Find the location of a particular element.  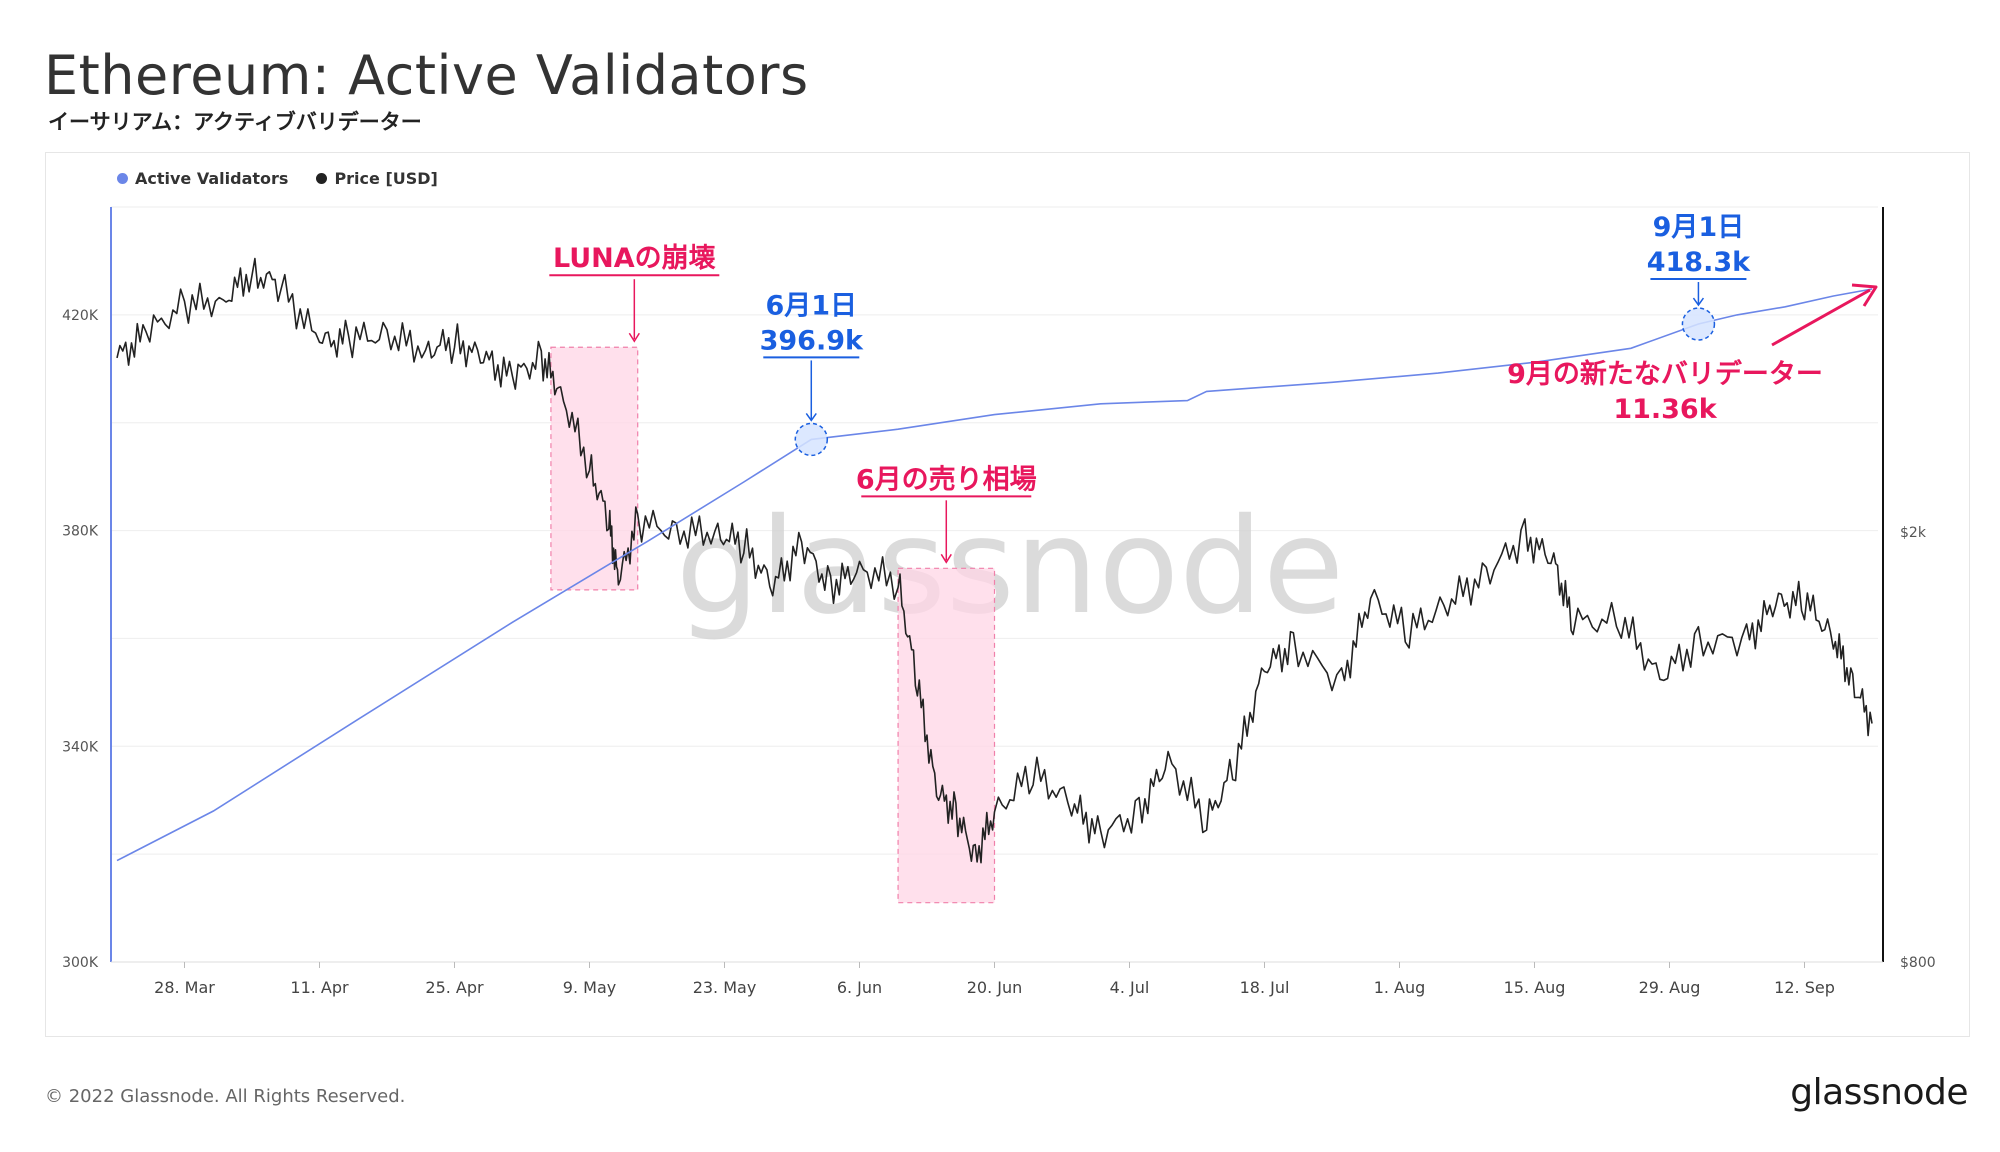

x-tick-label: 6. Jun is located at coordinates (859, 987).